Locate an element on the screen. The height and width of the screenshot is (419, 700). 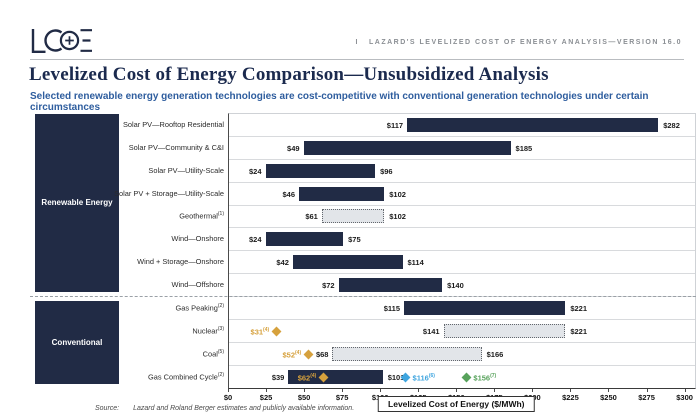
plot-row: $49 $185 is located at coordinates (462, 148).